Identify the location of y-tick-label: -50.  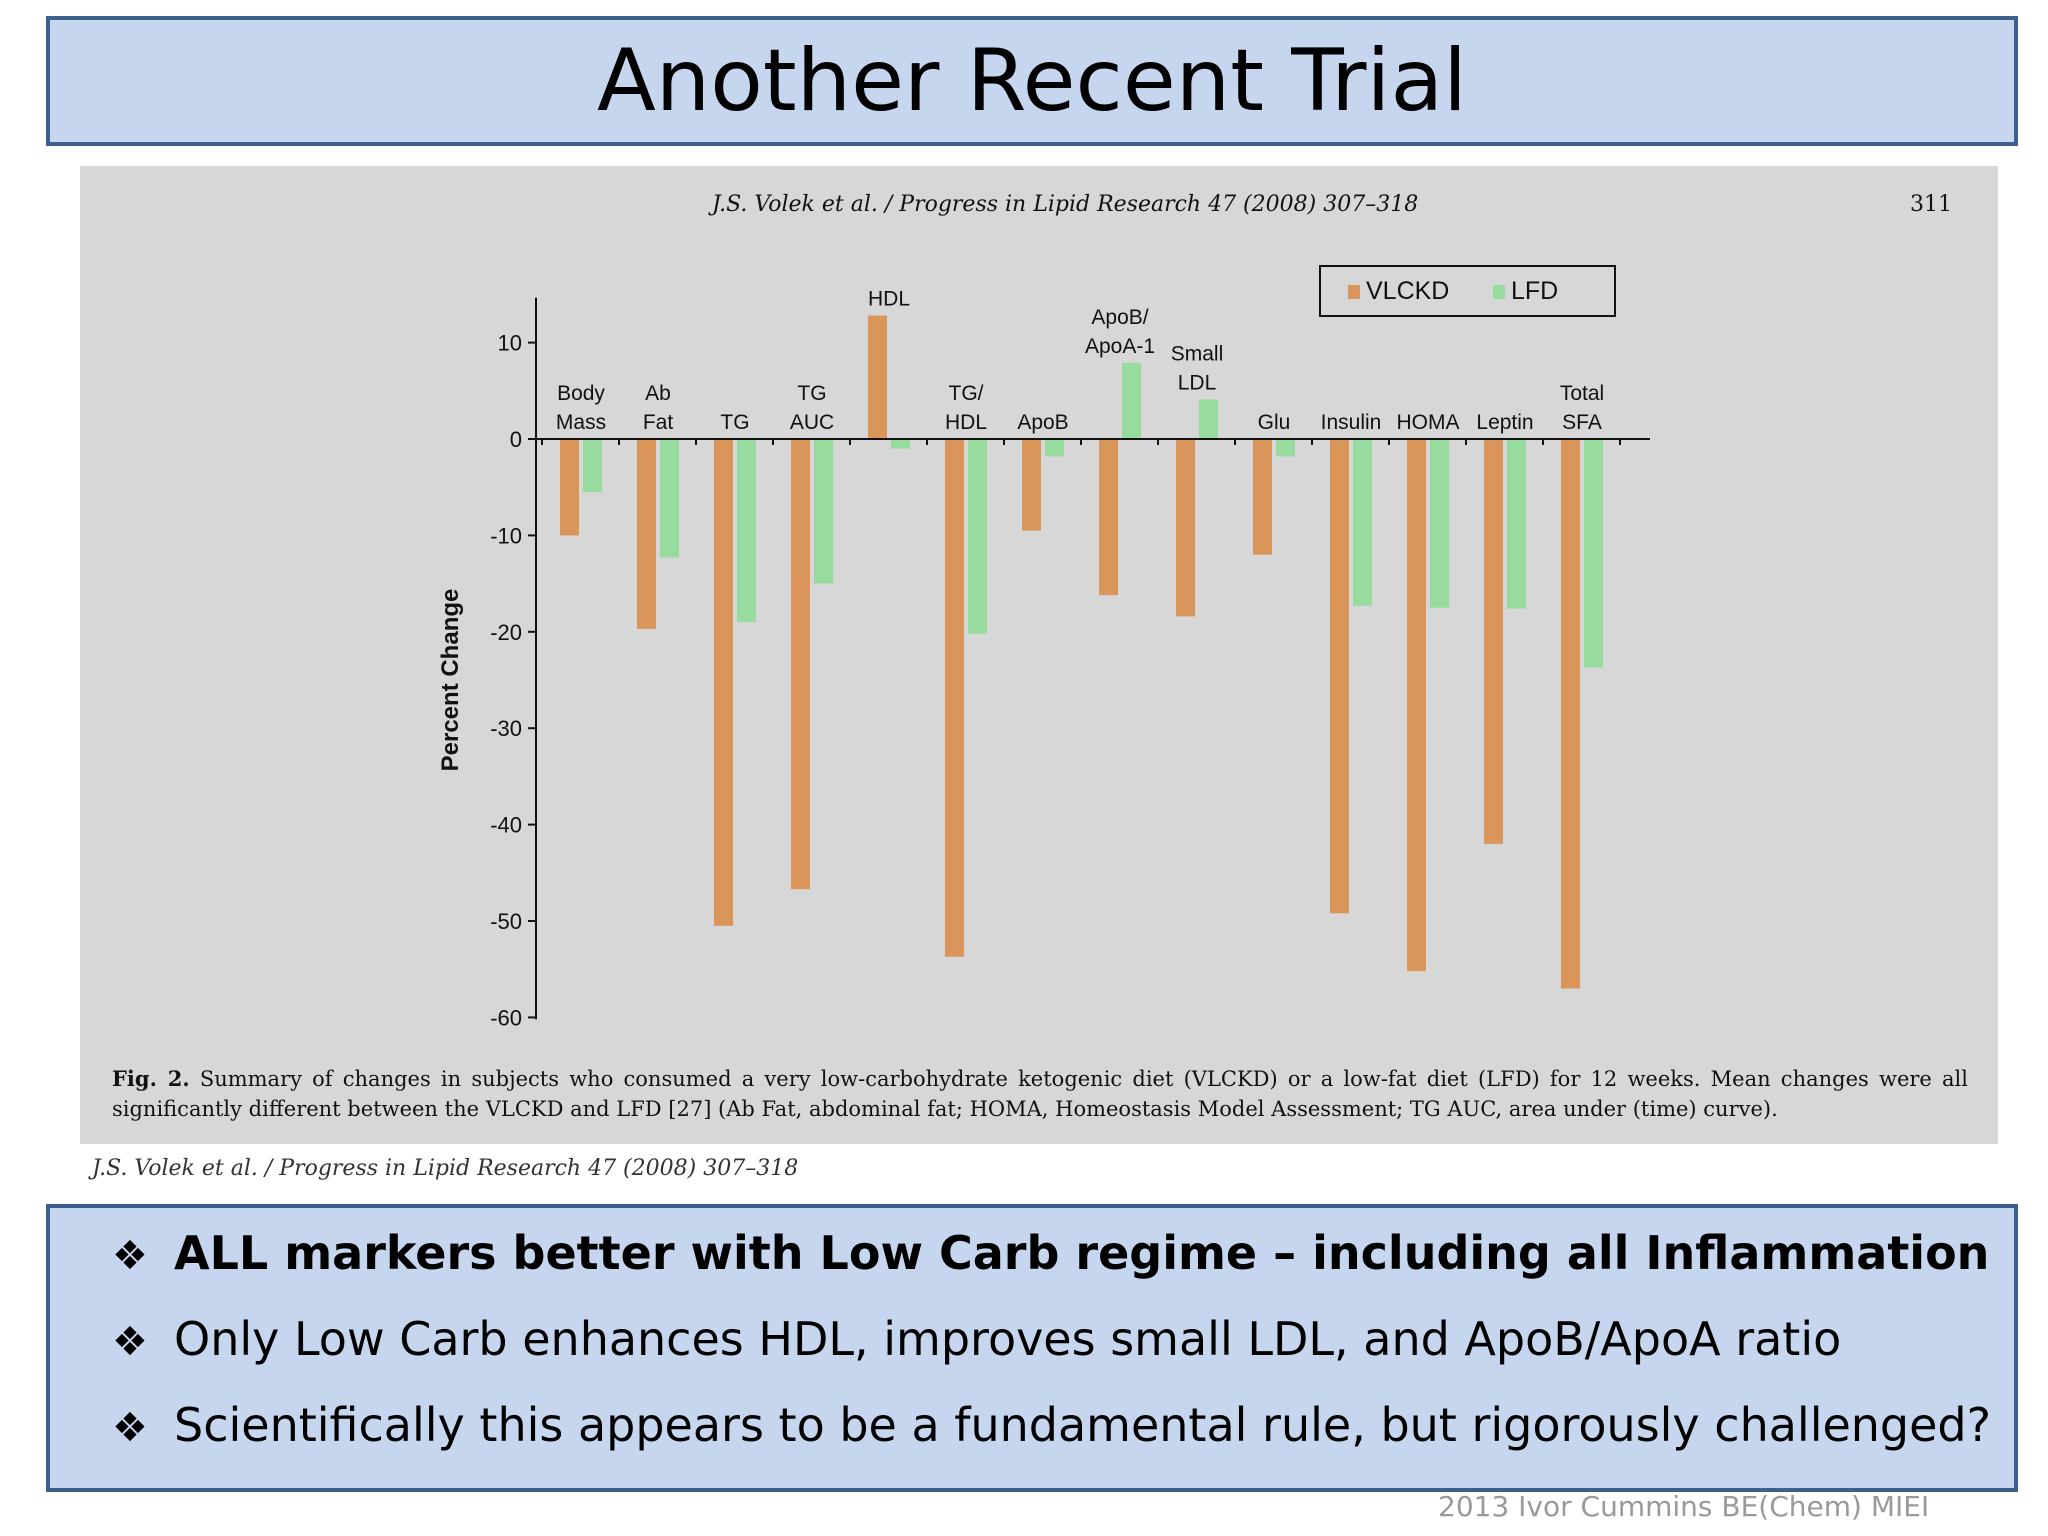
(506, 921).